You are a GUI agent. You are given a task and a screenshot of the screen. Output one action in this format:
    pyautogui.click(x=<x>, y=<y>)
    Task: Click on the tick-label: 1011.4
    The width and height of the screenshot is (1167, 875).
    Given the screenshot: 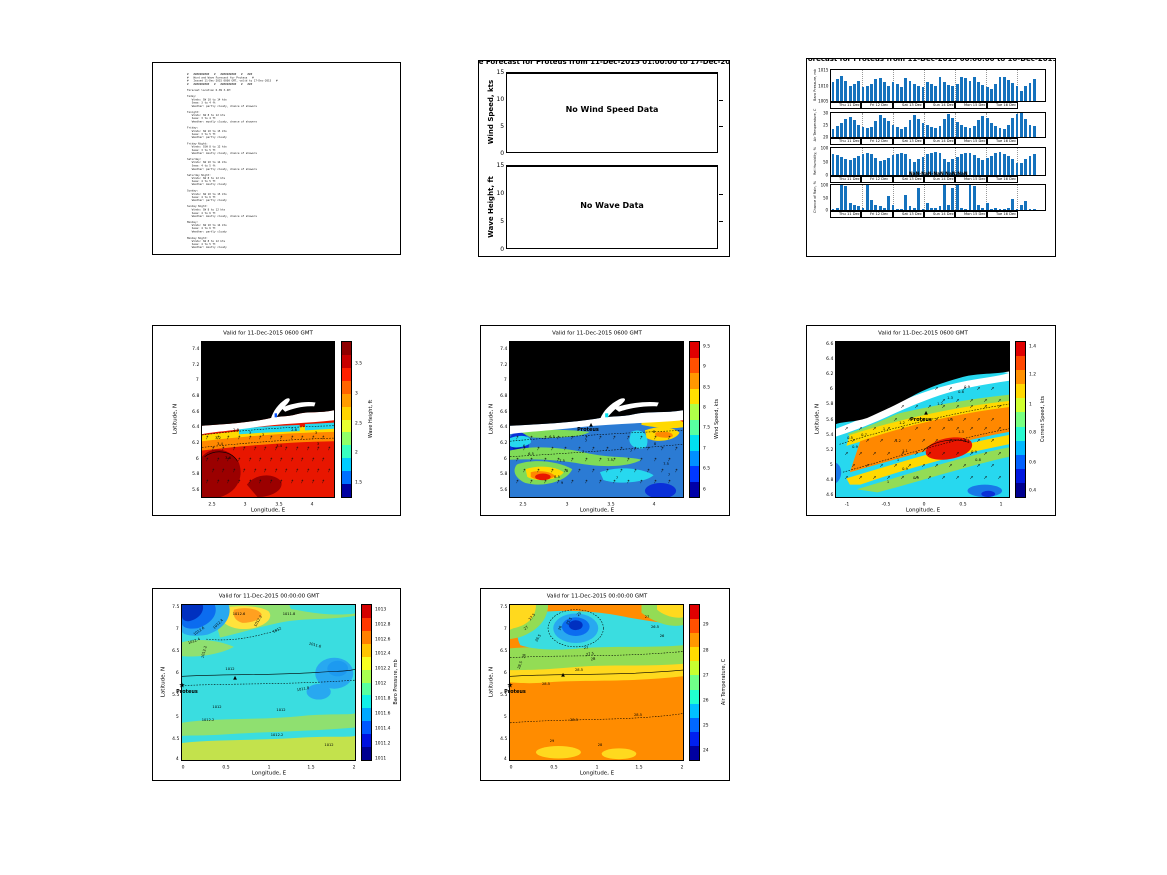 What is the action you would take?
    pyautogui.click(x=383, y=728)
    